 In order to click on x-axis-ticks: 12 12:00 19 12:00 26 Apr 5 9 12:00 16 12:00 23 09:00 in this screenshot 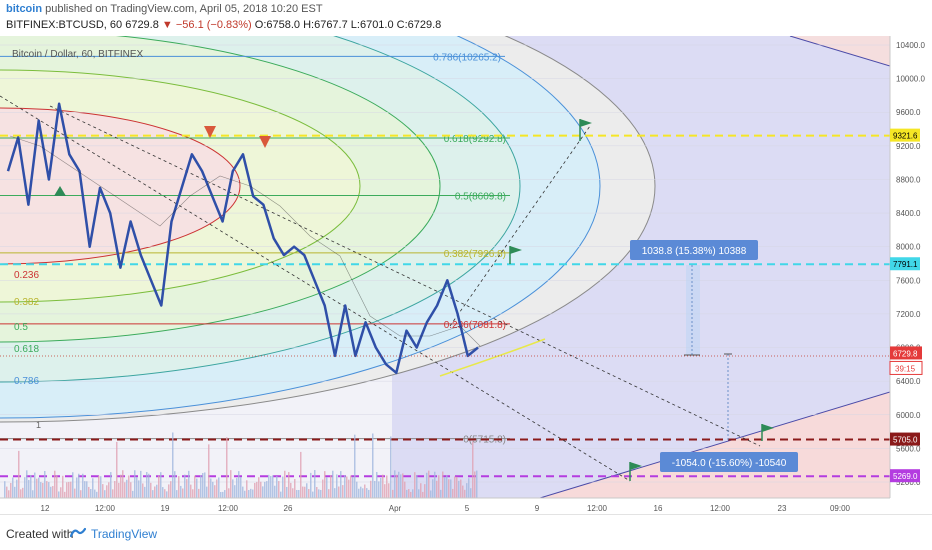, I will do `click(446, 508)`.